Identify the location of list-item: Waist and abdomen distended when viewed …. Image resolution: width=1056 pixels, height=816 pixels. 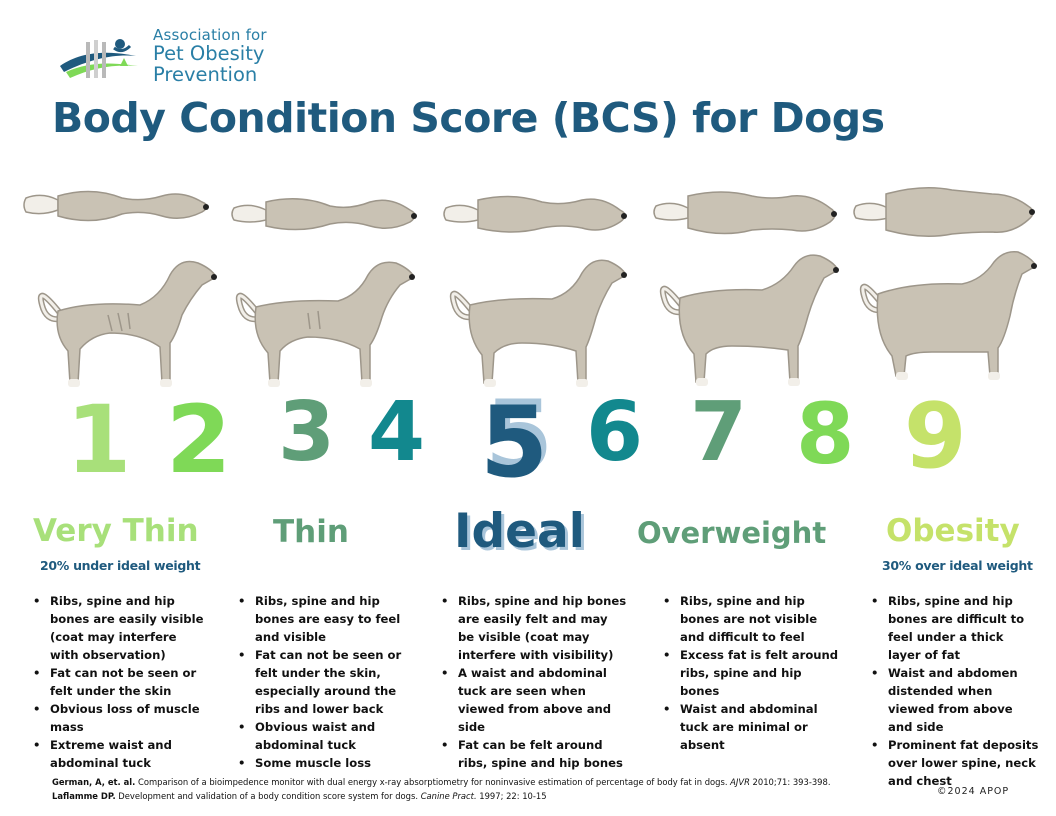
(955, 700).